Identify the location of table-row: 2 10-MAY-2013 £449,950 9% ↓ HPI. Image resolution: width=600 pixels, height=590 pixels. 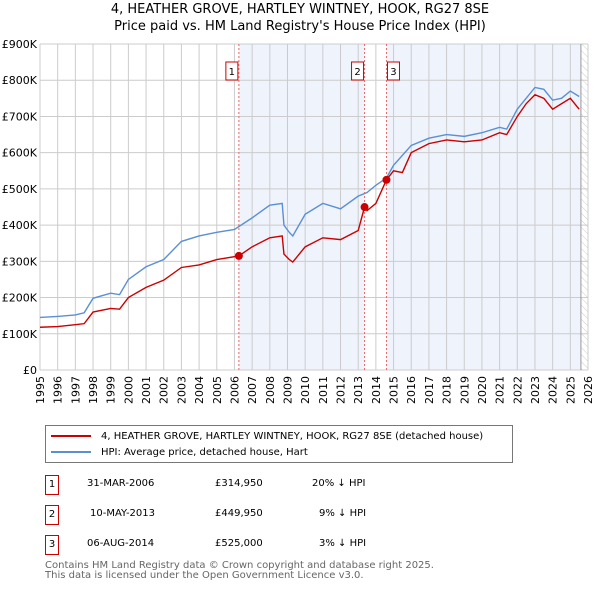
(245, 515).